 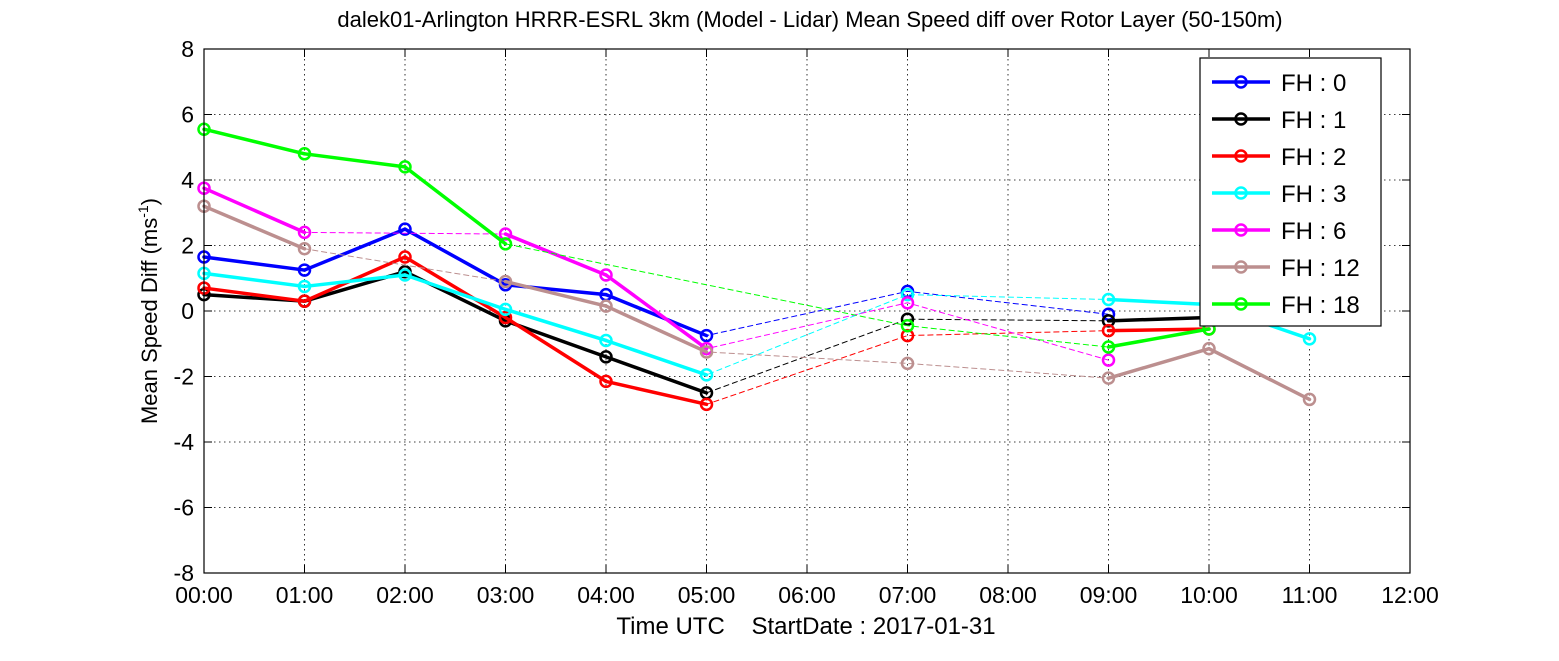 I want to click on legend-label: FH : 18, so click(x=1320, y=305).